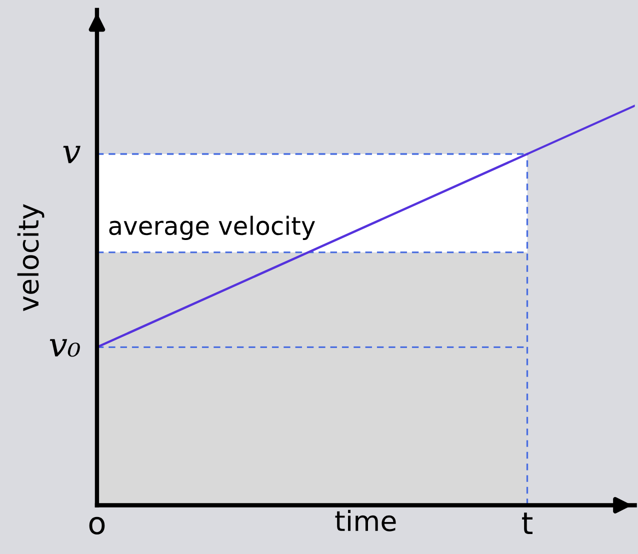 The height and width of the screenshot is (554, 638). What do you see at coordinates (365, 521) in the screenshot?
I see `x-axis-title: time` at bounding box center [365, 521].